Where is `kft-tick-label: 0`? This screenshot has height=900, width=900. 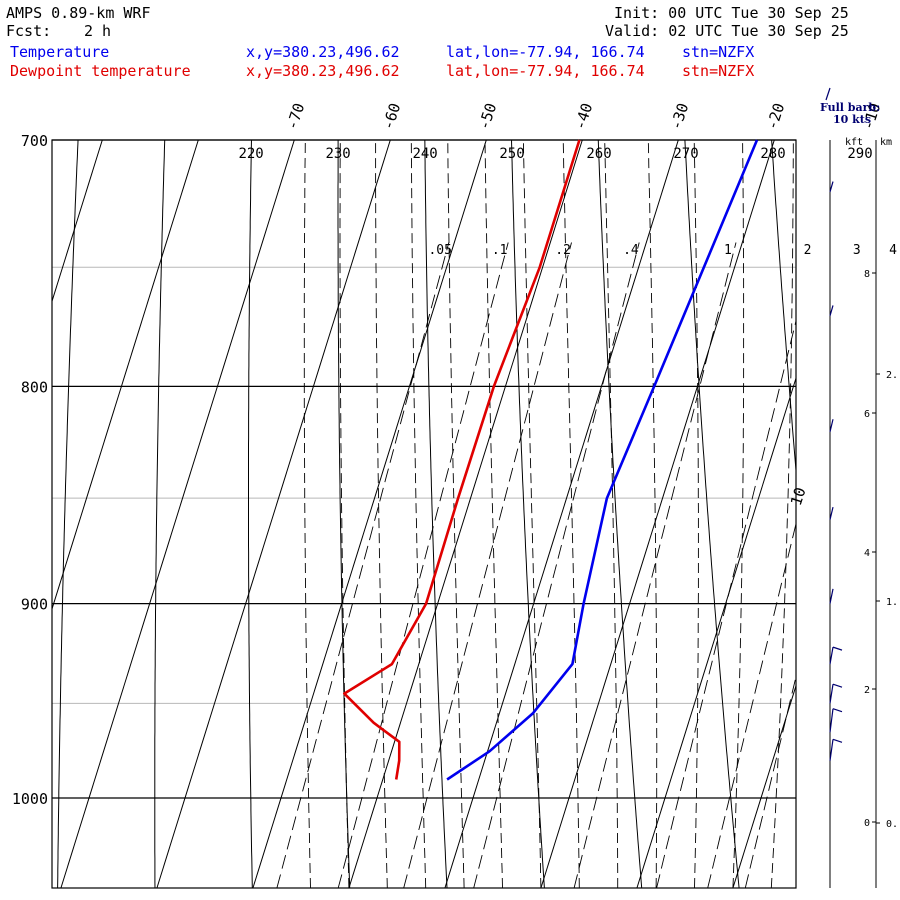
kft-tick-label: 0 is located at coordinates (867, 823).